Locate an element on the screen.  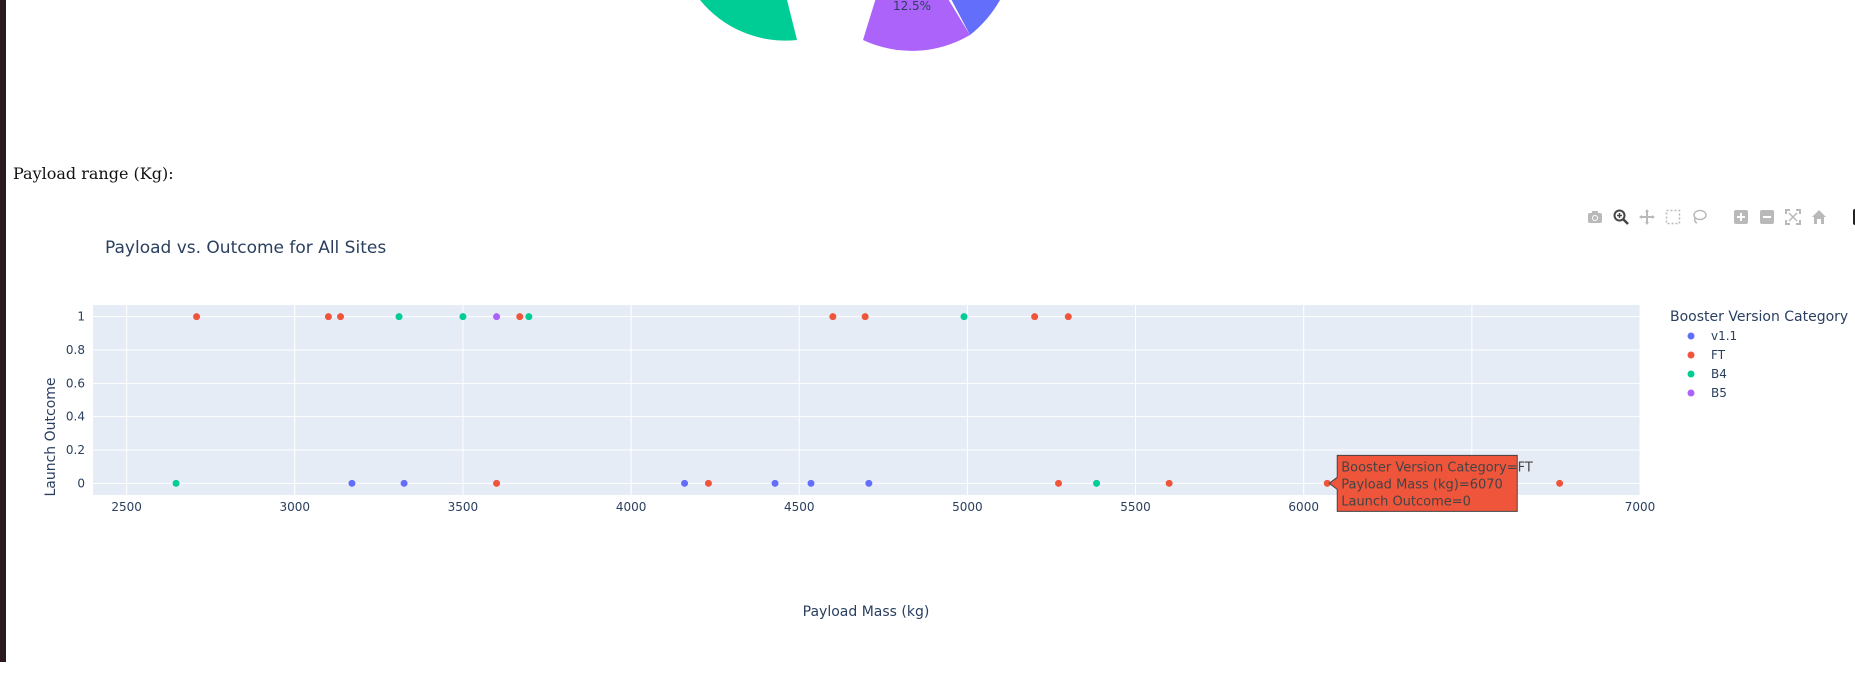
camera-icon is located at coordinates (1595, 217).